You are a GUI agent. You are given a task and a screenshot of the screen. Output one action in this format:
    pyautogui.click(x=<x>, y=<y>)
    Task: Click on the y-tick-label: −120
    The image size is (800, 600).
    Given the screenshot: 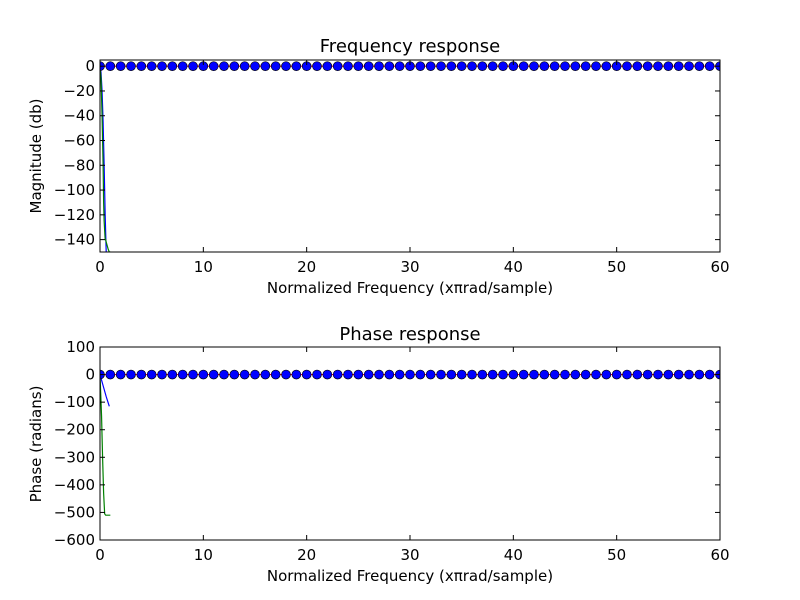 What is the action you would take?
    pyautogui.click(x=74, y=215)
    